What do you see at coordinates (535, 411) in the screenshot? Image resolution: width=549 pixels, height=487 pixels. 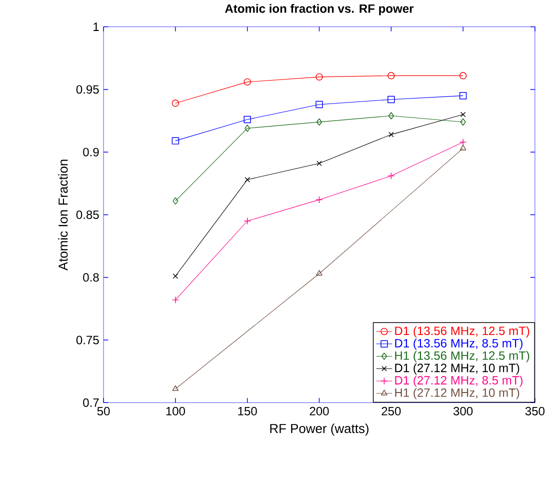 I see `x-tick-label: 350` at bounding box center [535, 411].